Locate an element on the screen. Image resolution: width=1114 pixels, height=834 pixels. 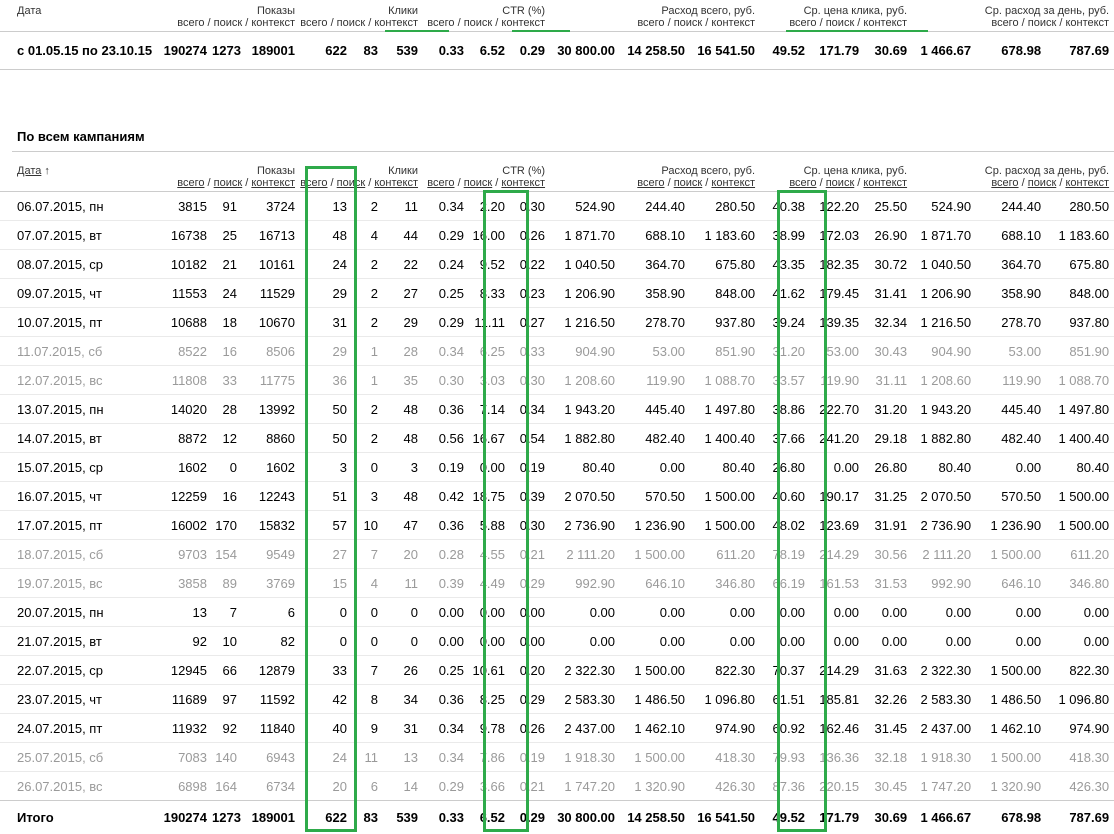
summary-cpc-context-cell: 30.69 is located at coordinates (888, 50).